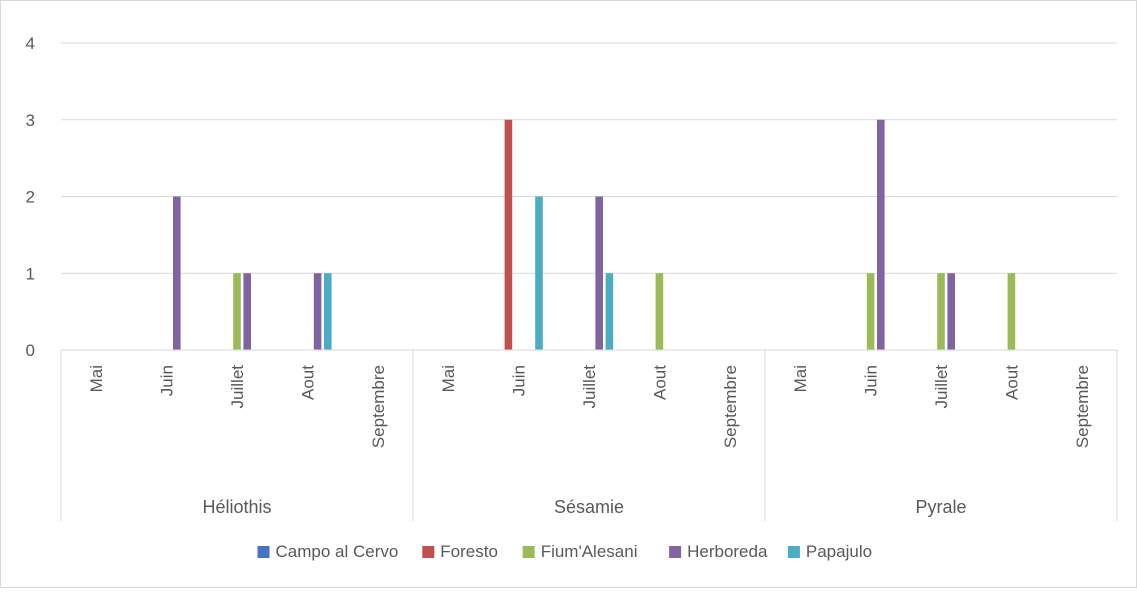 This screenshot has width=1137, height=592. I want to click on legend-item: Papajulo, so click(829, 551).